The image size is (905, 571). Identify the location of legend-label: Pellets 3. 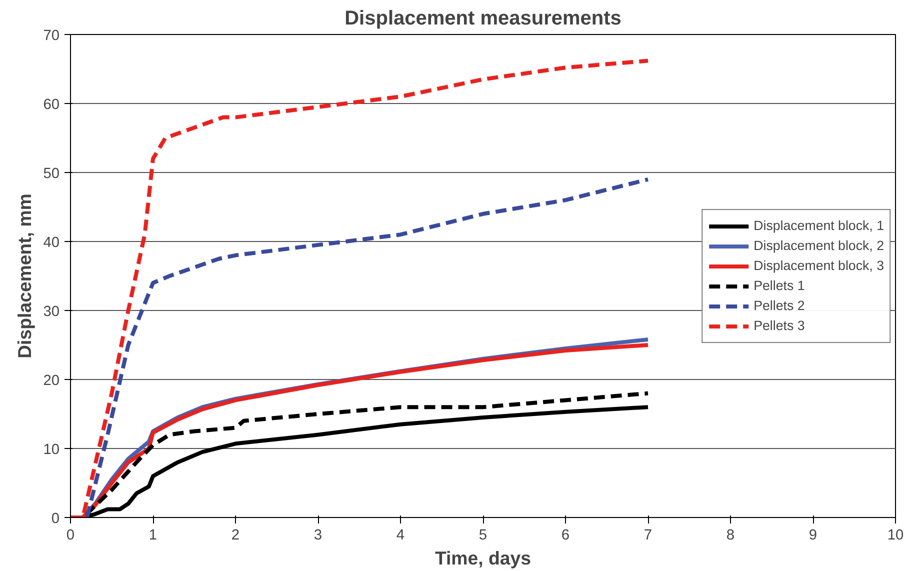
(779, 325).